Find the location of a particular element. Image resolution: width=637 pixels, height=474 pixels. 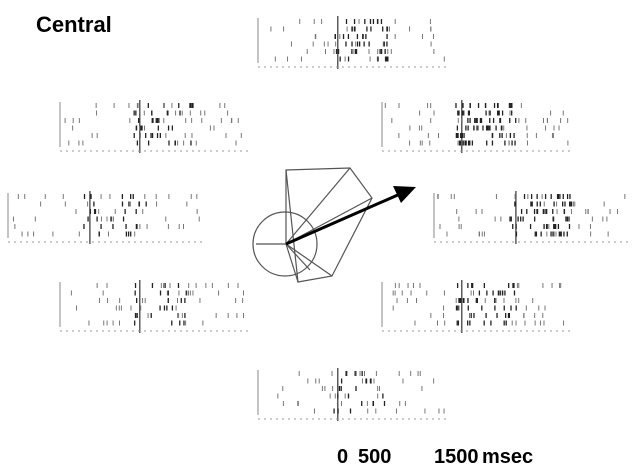

raster-right is located at coordinates (531, 217).